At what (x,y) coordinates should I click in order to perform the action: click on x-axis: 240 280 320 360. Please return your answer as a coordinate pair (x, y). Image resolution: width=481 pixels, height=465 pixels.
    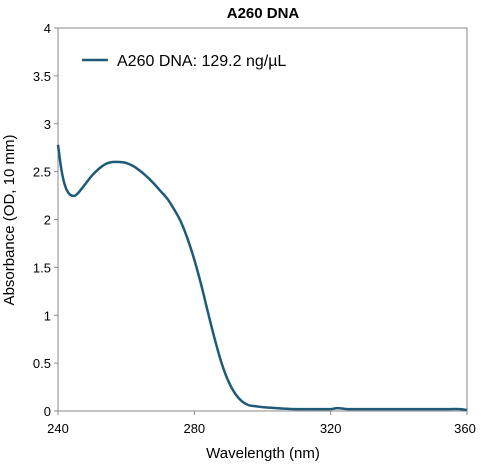
    Looking at the image, I should click on (261, 423).